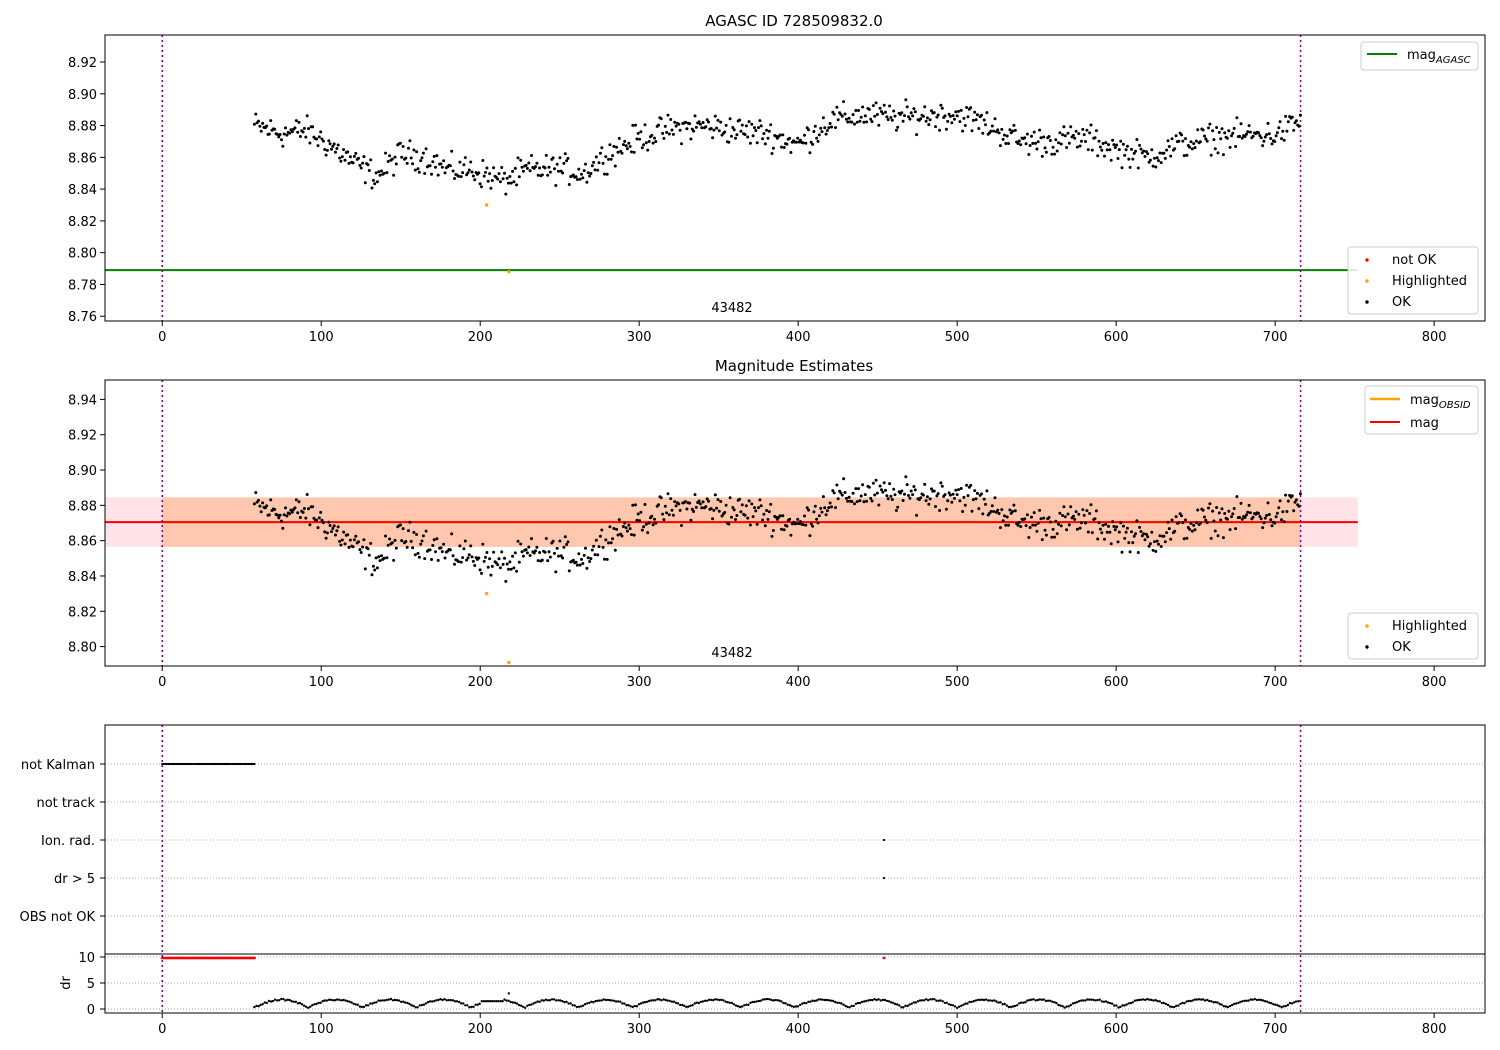 Image resolution: width=1500 pixels, height=1050 pixels. I want to click on dr-capped-point, so click(254, 958).